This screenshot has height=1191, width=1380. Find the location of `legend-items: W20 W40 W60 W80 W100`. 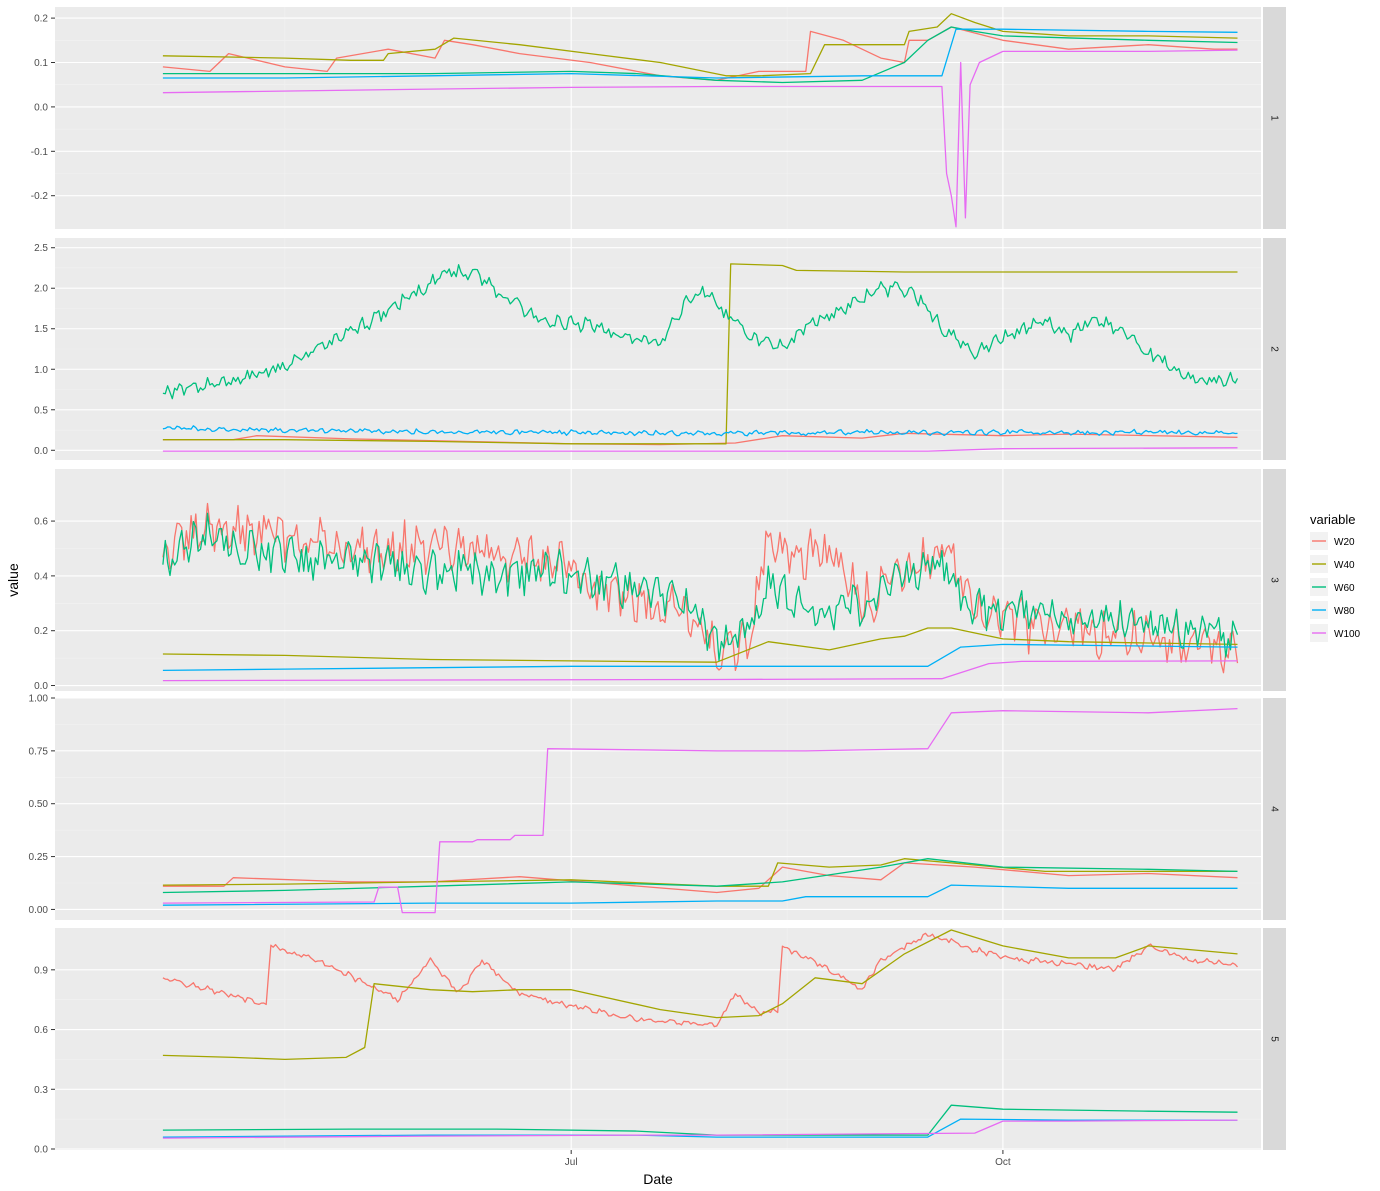

legend-items: W20 W40 W60 W80 W100 is located at coordinates (1335, 587).